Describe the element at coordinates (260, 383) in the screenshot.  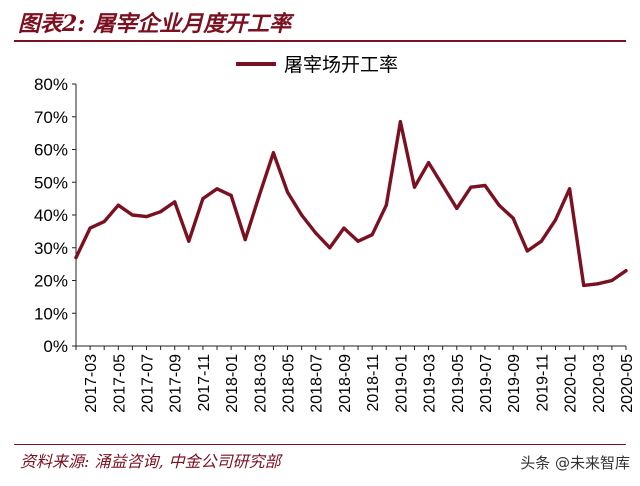
I see `x-tick-label: 2018-03` at that location.